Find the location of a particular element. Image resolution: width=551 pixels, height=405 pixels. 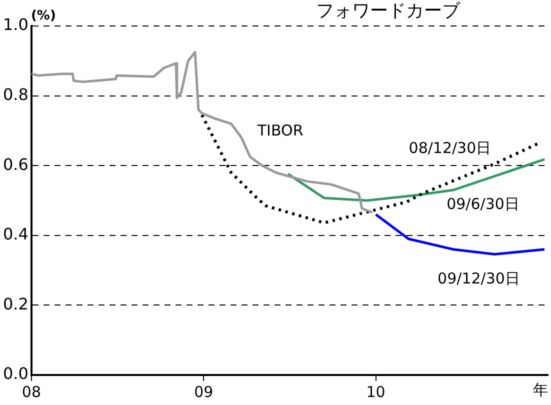

y-tick-label: 1.0 is located at coordinates (15, 24).